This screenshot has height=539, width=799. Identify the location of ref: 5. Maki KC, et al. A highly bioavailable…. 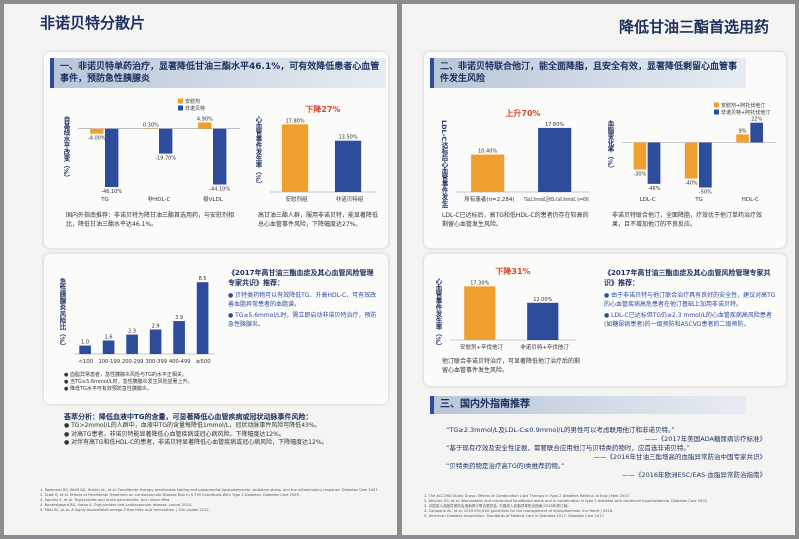
(125, 510).